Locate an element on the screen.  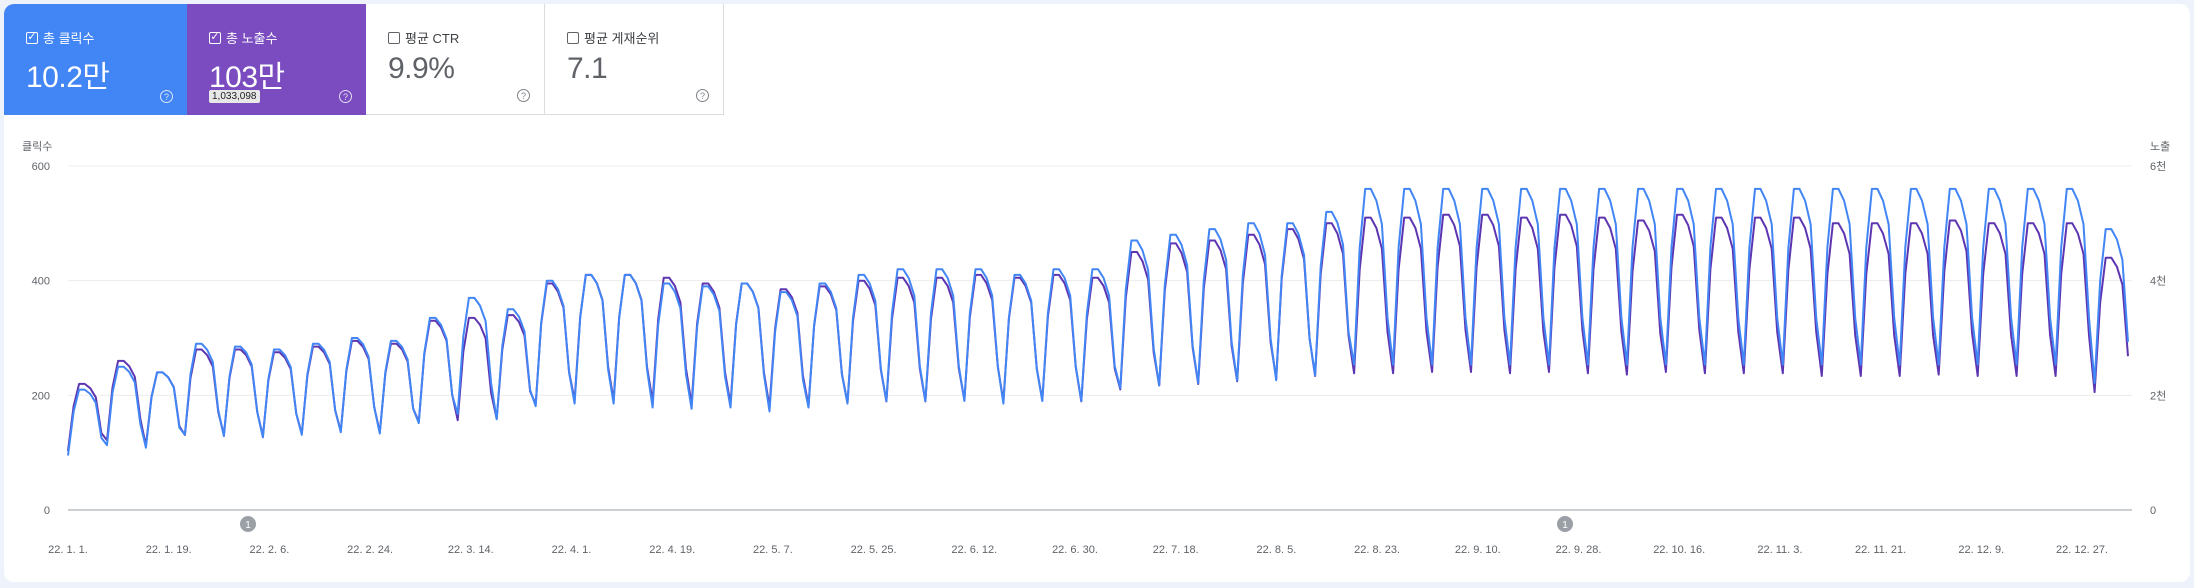
x-tick-label: 22. 12. 27. is located at coordinates (2082, 550).